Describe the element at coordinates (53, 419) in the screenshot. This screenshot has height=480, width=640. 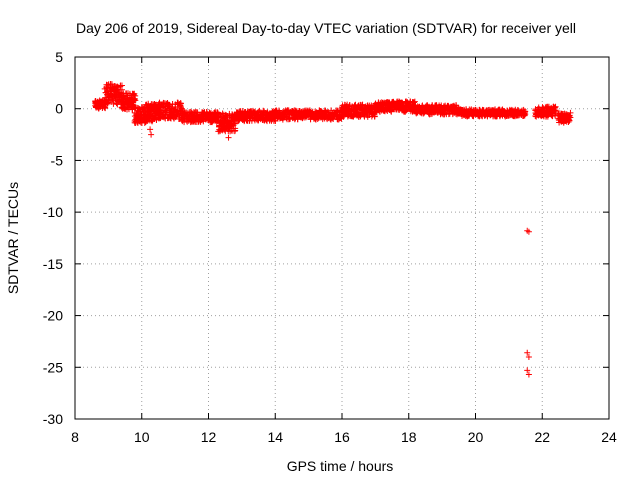
I see `y-tick-label: -30` at that location.